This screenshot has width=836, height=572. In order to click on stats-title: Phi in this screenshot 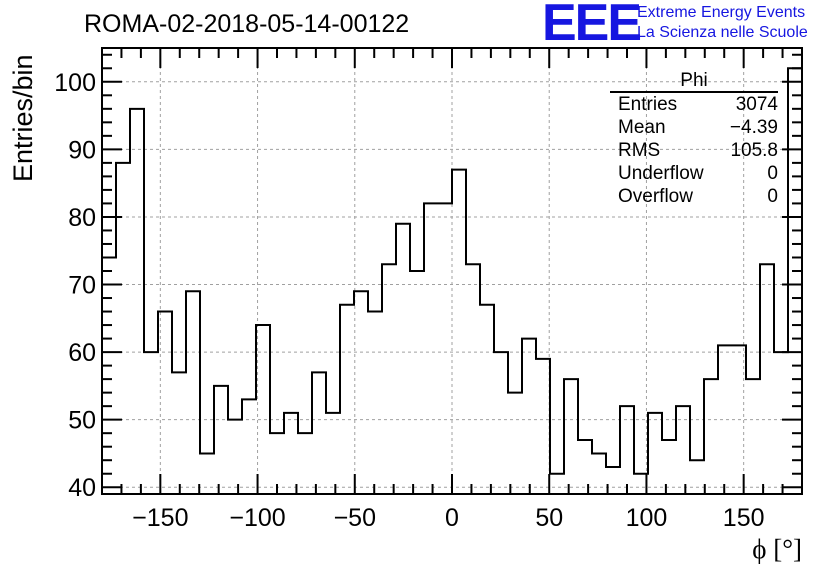, I will do `click(694, 81)`.